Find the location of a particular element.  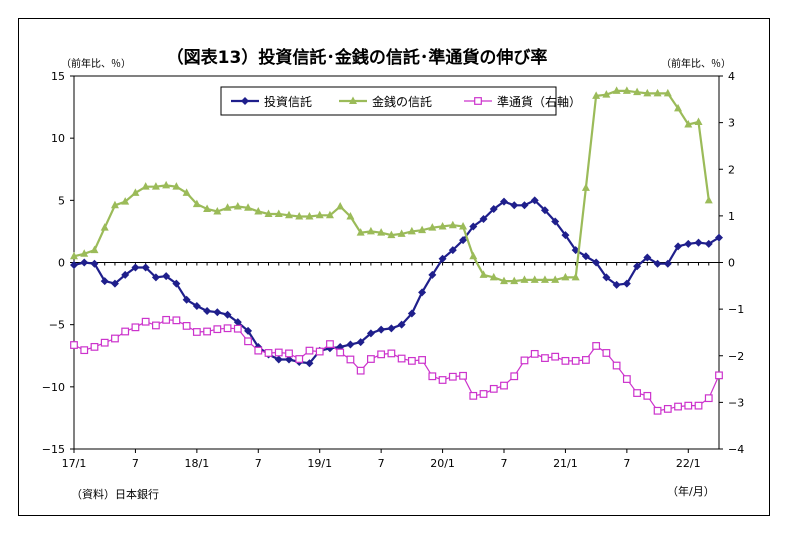

y-right-tick-label: 4 is located at coordinates (731, 76).